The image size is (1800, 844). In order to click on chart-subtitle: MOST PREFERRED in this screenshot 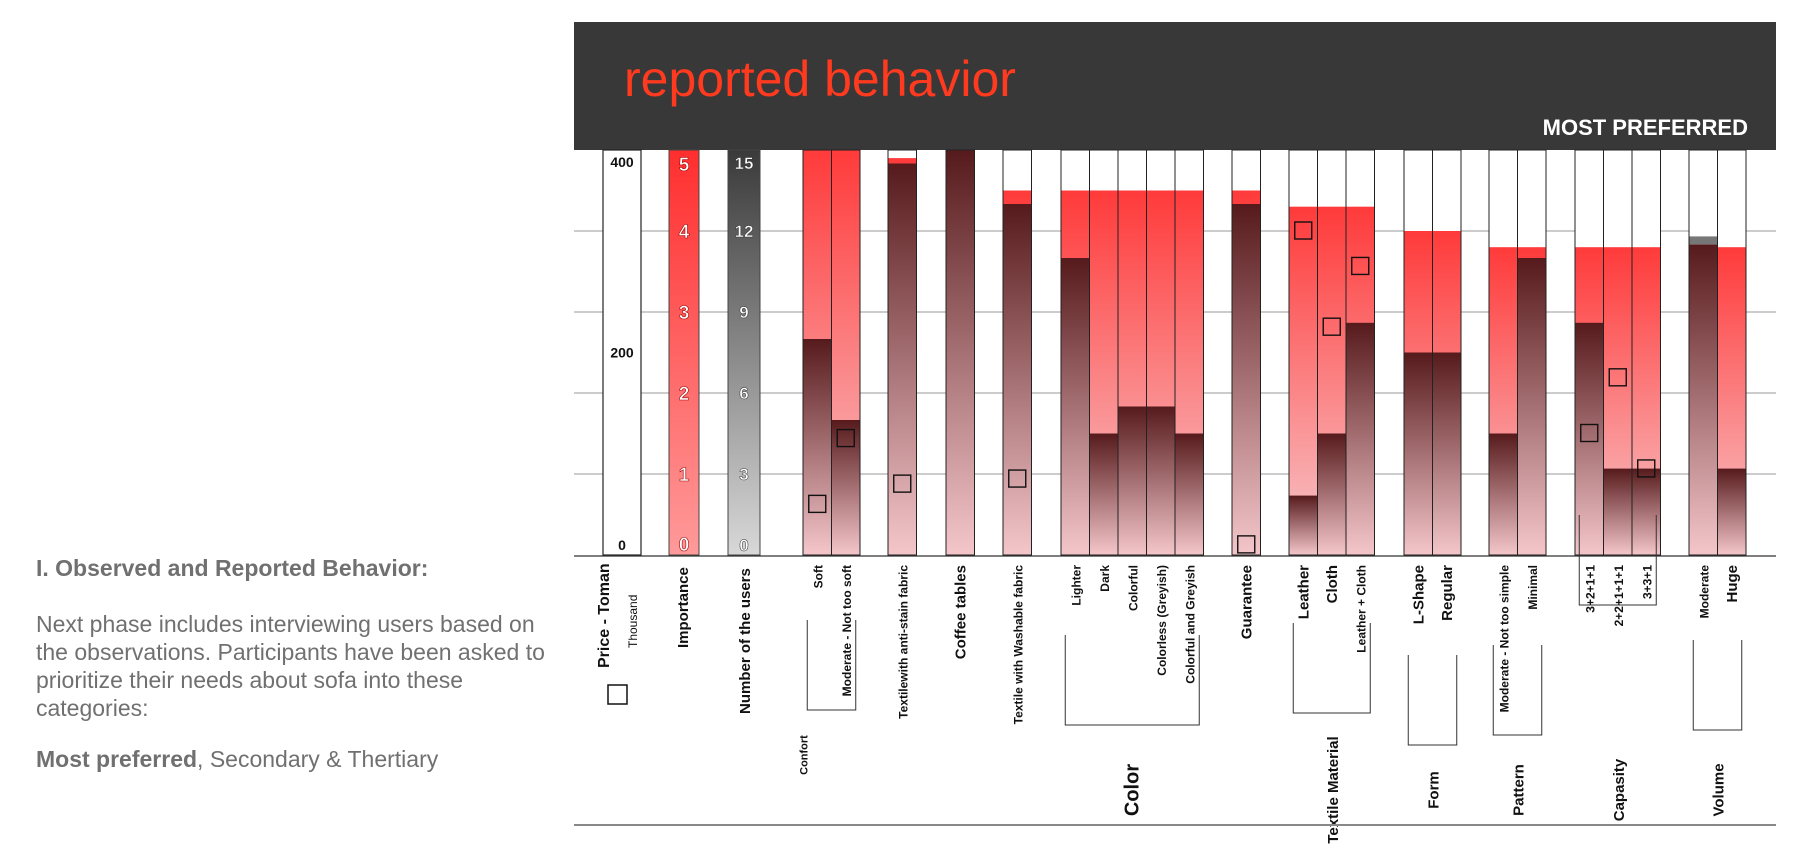, I will do `click(1645, 127)`.